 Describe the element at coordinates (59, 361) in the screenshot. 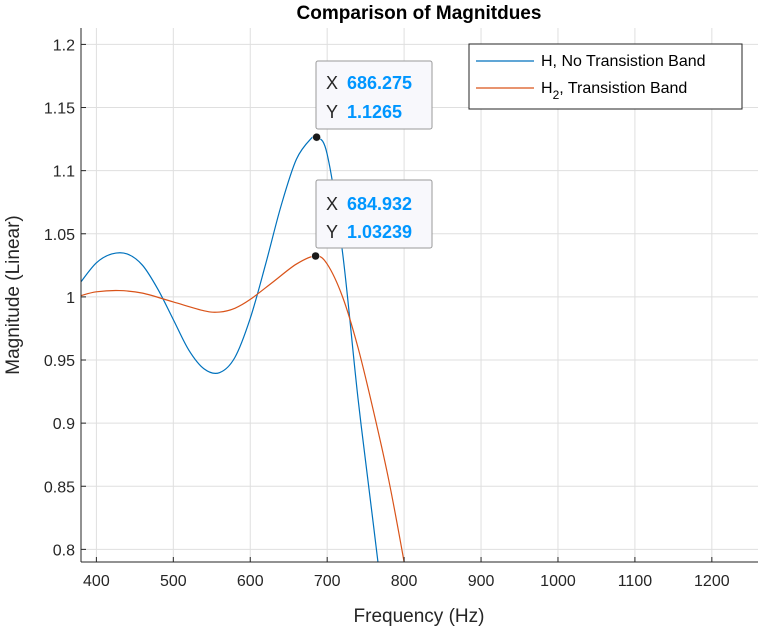

I see `y-tick-label: 0.95` at that location.